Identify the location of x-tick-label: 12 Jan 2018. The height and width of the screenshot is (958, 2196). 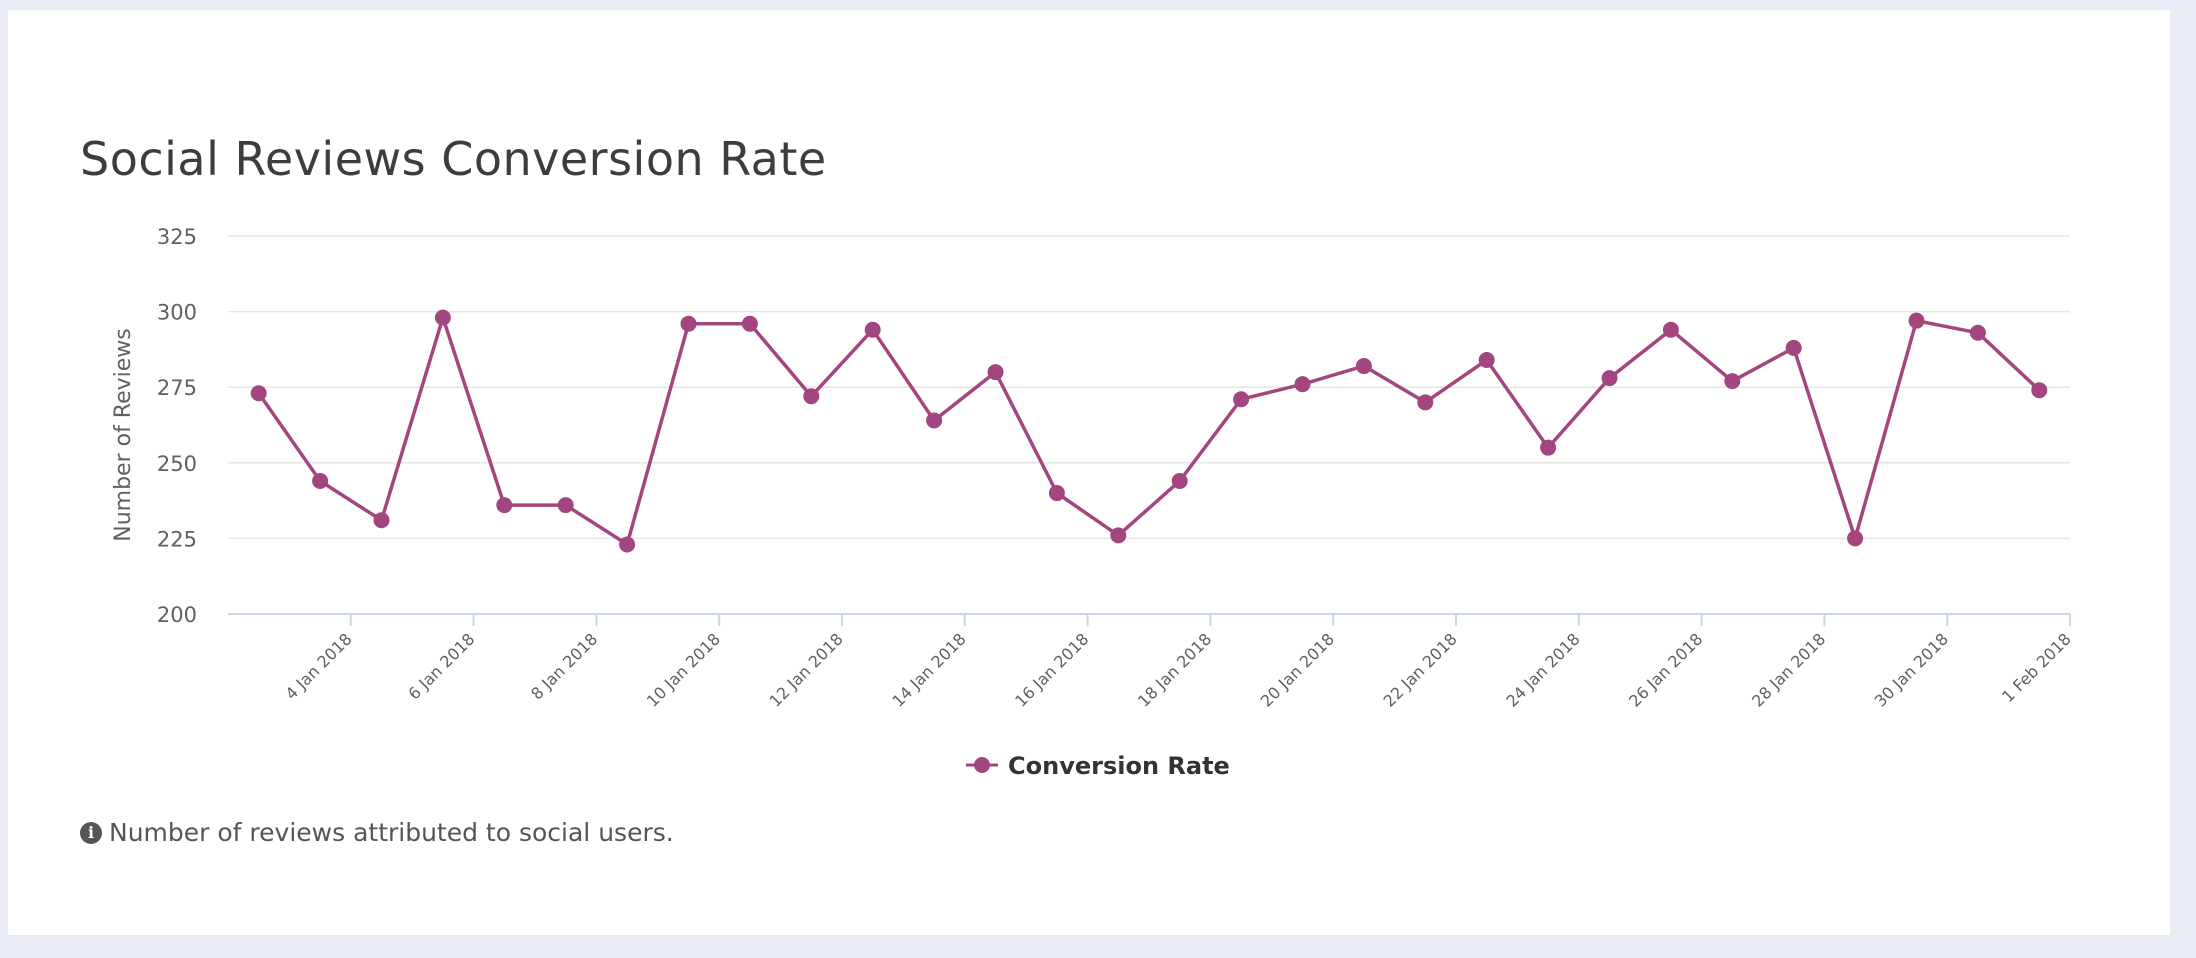
(806, 669).